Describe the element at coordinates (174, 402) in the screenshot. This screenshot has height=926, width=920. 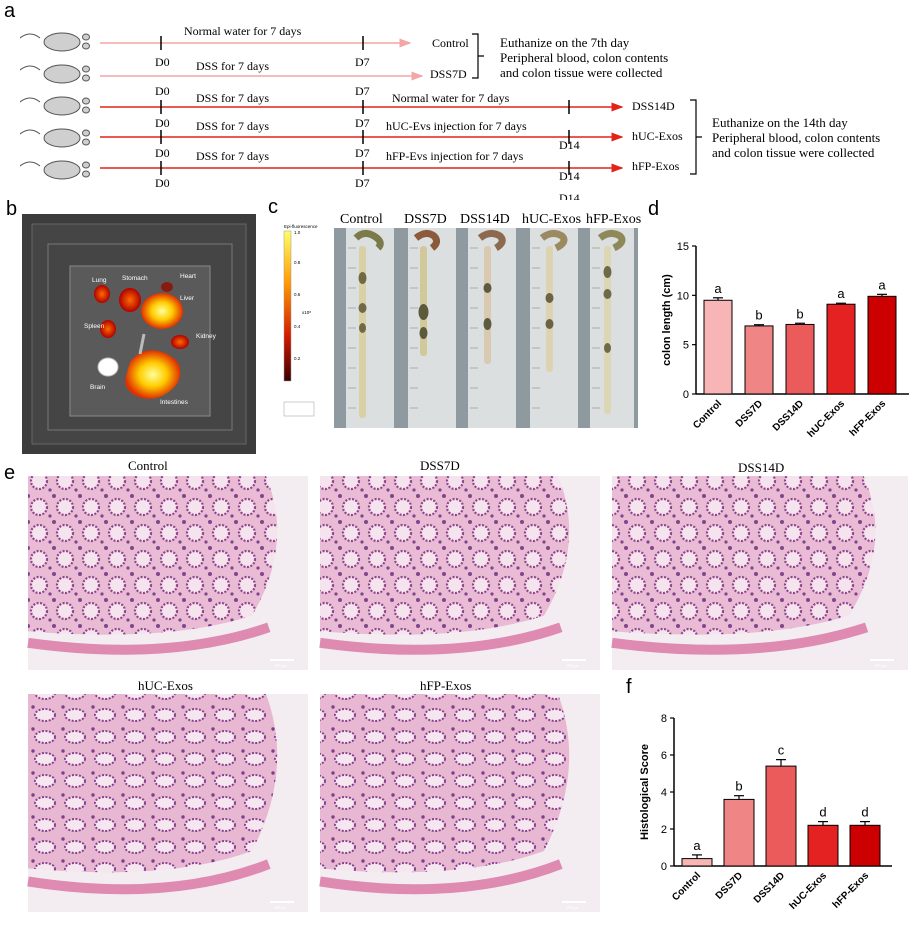
I see `svg-text: Intestines` at that location.